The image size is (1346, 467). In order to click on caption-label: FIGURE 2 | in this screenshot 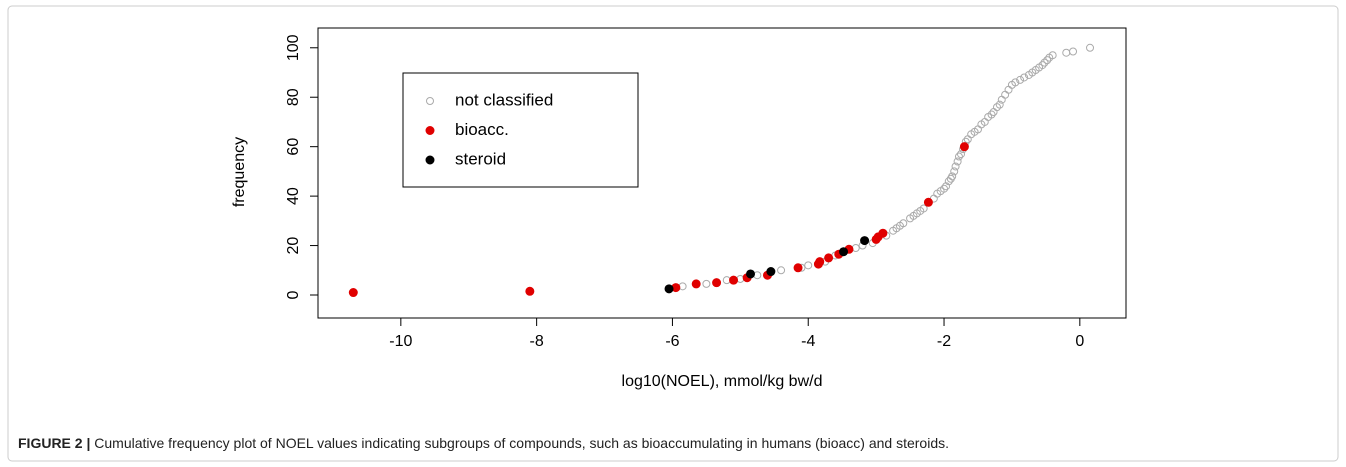, I will do `click(54, 443)`.